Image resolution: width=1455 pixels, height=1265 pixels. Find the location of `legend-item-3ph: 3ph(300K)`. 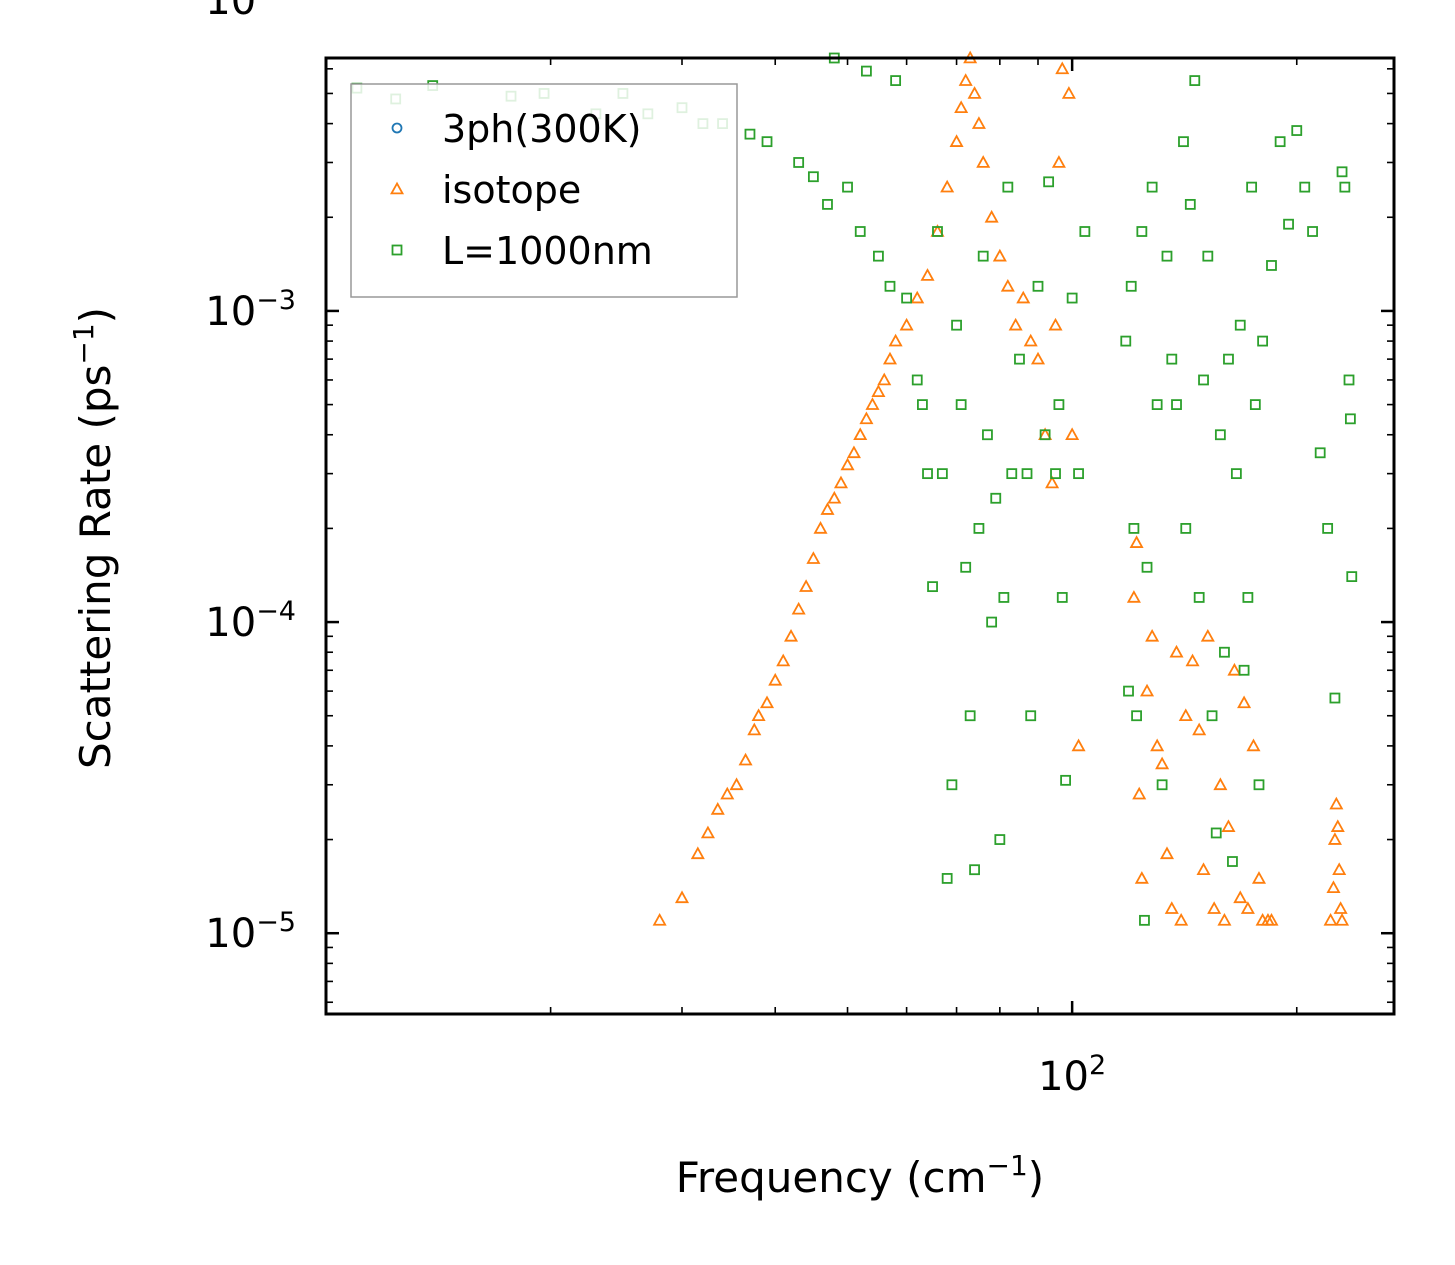

legend-item-3ph: 3ph(300K) is located at coordinates (516, 129).